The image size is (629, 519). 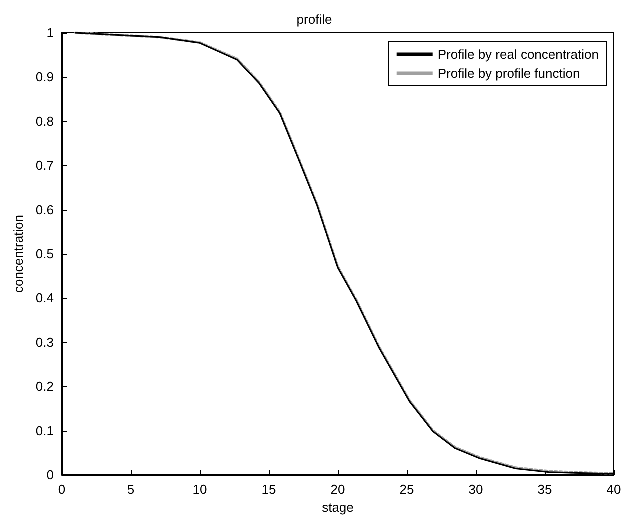 What do you see at coordinates (45, 298) in the screenshot?
I see `y-tick-label: 0.4` at bounding box center [45, 298].